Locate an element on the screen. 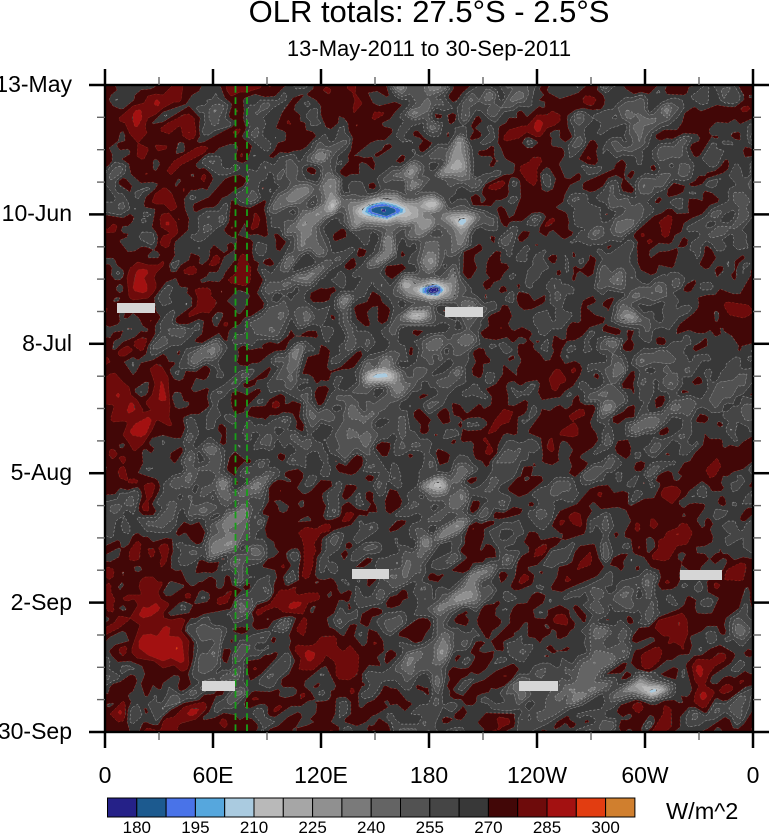  svg-text: W/m^2 is located at coordinates (702, 811).